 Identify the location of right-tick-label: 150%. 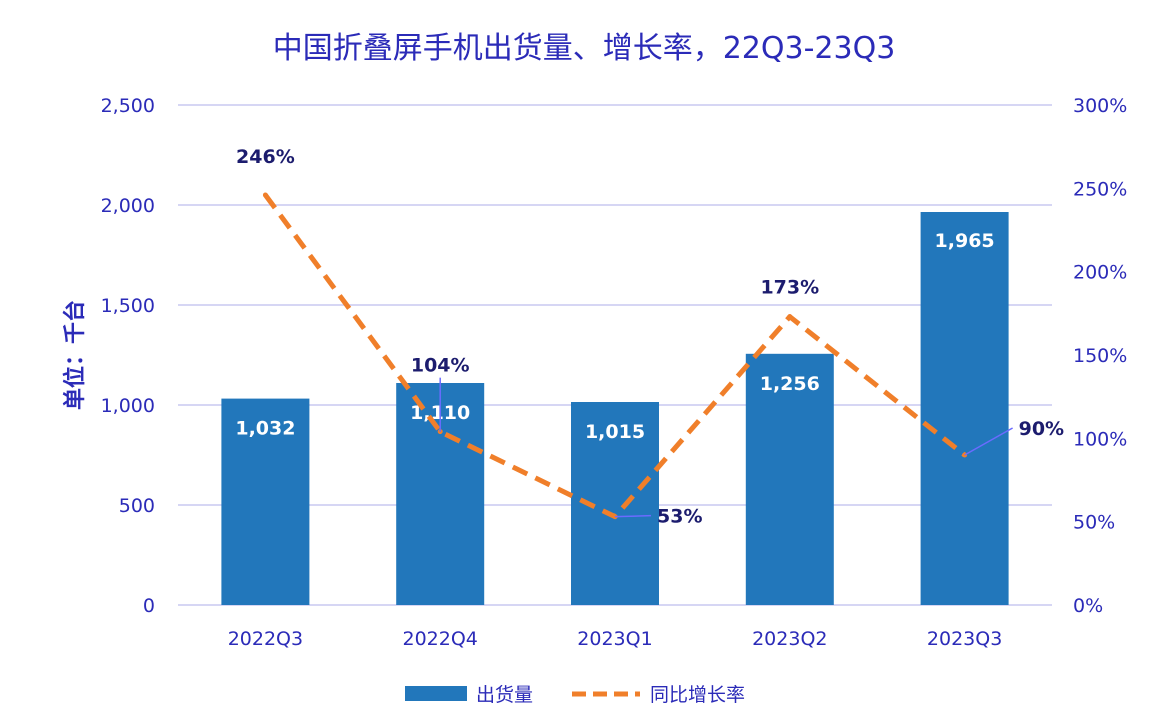
(1100, 356).